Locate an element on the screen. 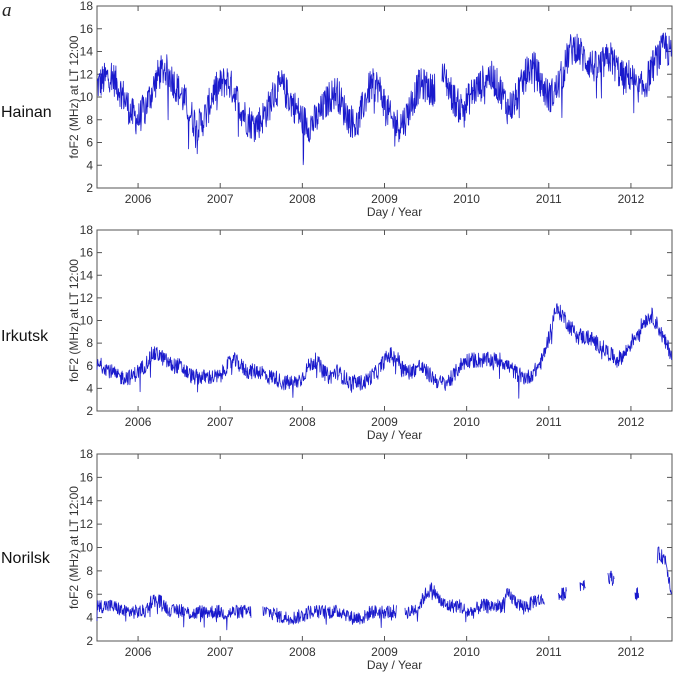 This screenshot has height=674, width=674. panel-letter: a is located at coordinates (7, 10).